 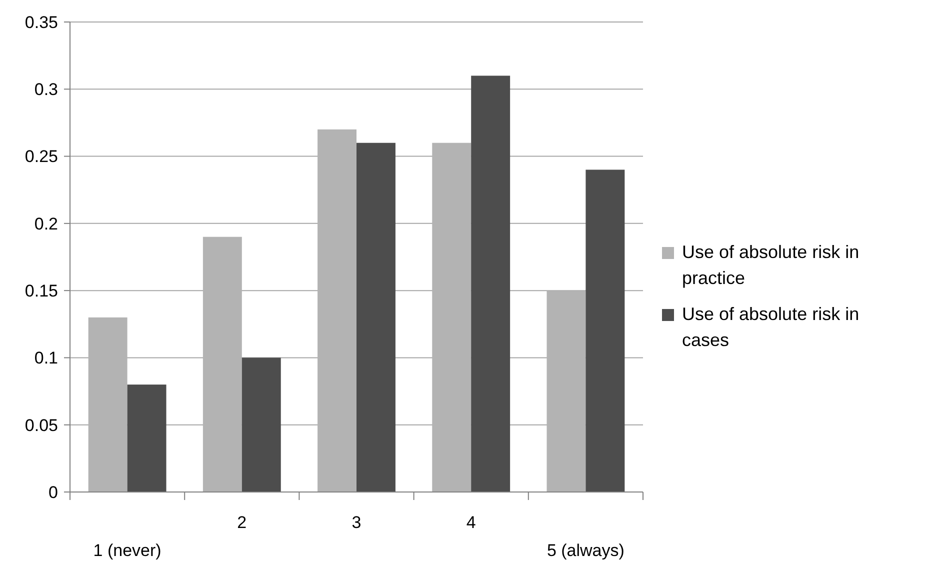 I want to click on y-tick-label: 0.3, so click(x=46, y=90).